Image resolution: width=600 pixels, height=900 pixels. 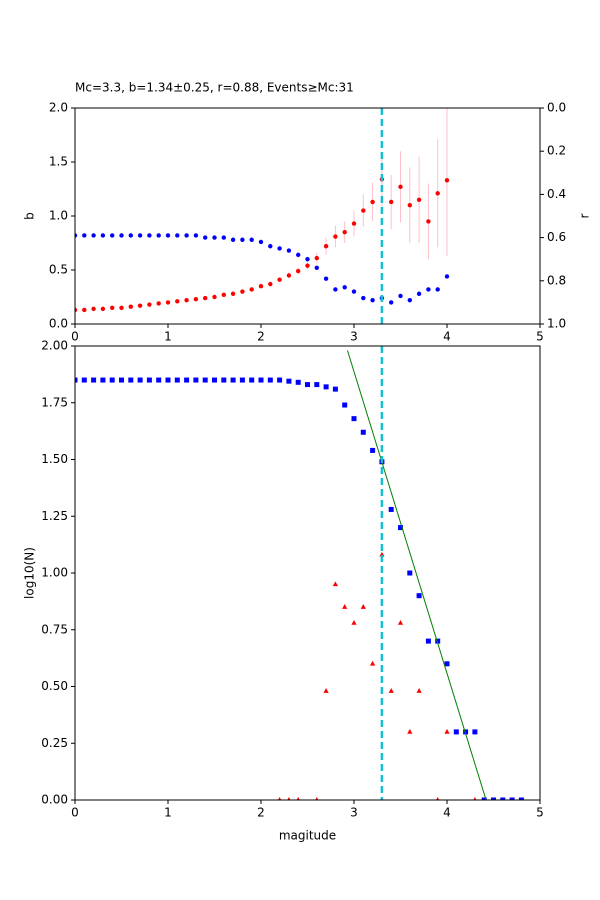 What do you see at coordinates (417, 575) in the screenshot?
I see `fit-line` at bounding box center [417, 575].